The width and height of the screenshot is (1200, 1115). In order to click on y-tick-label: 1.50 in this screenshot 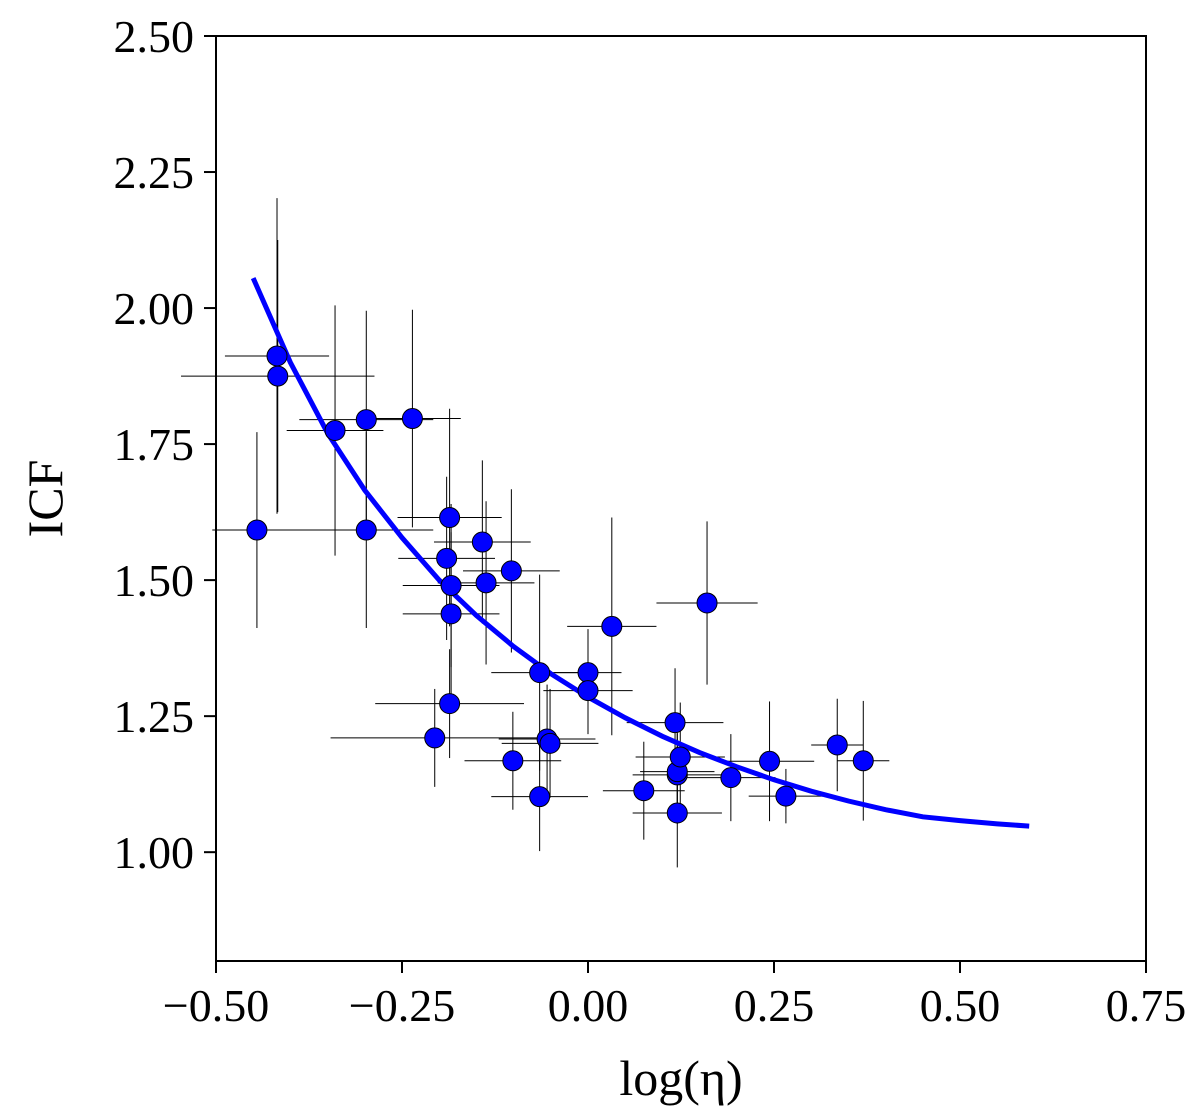, I will do `click(154, 580)`.